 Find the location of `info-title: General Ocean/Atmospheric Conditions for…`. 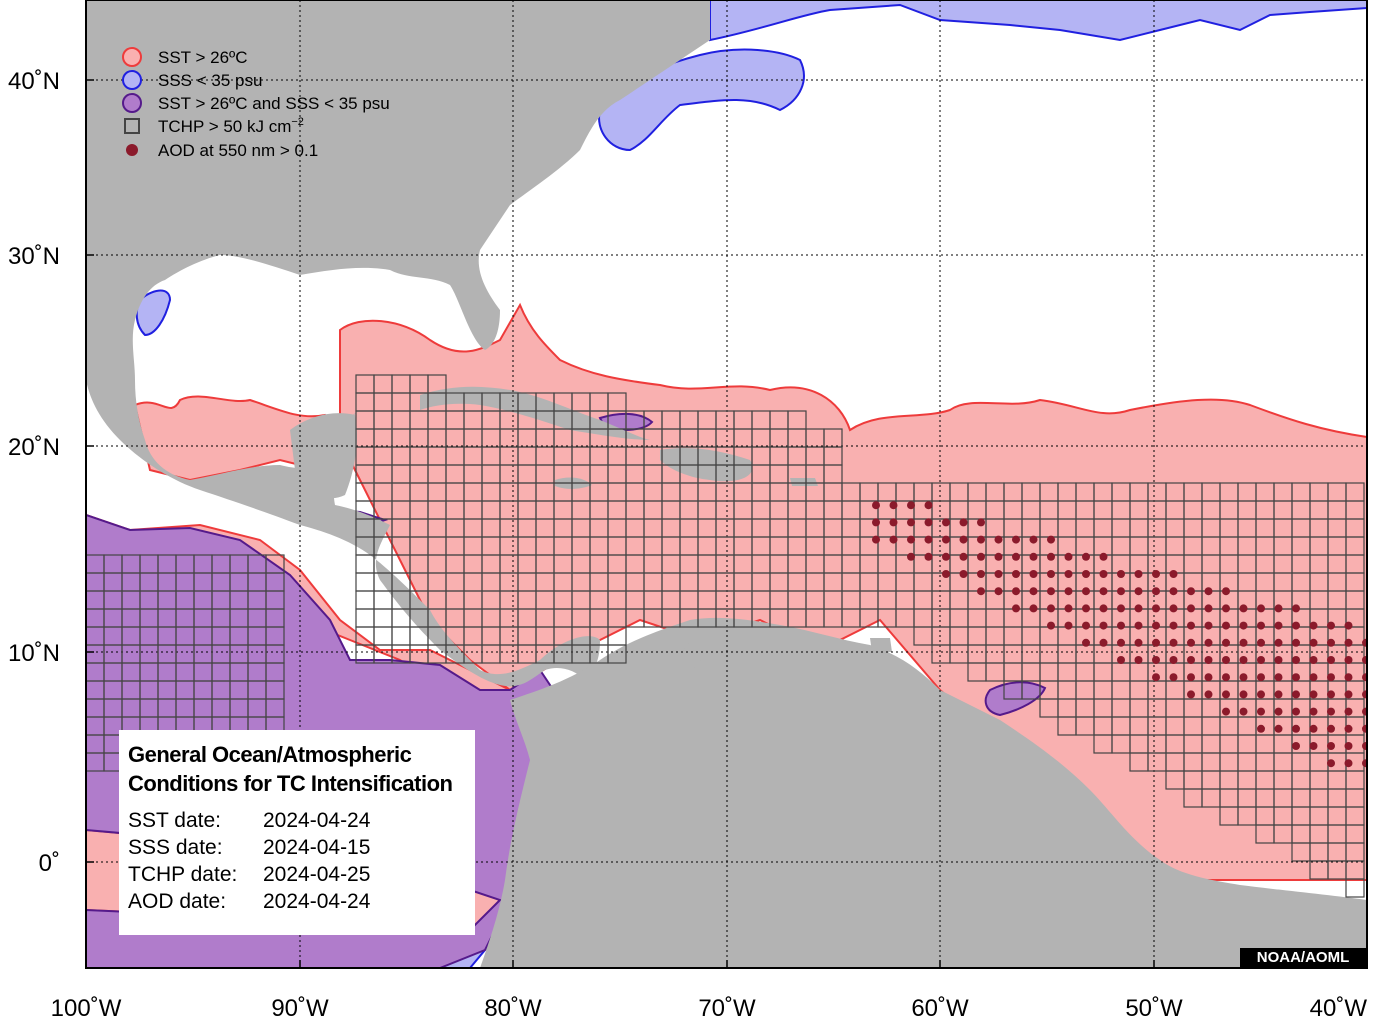

info-title: General Ocean/Atmospheric Conditions for… is located at coordinates (297, 769).